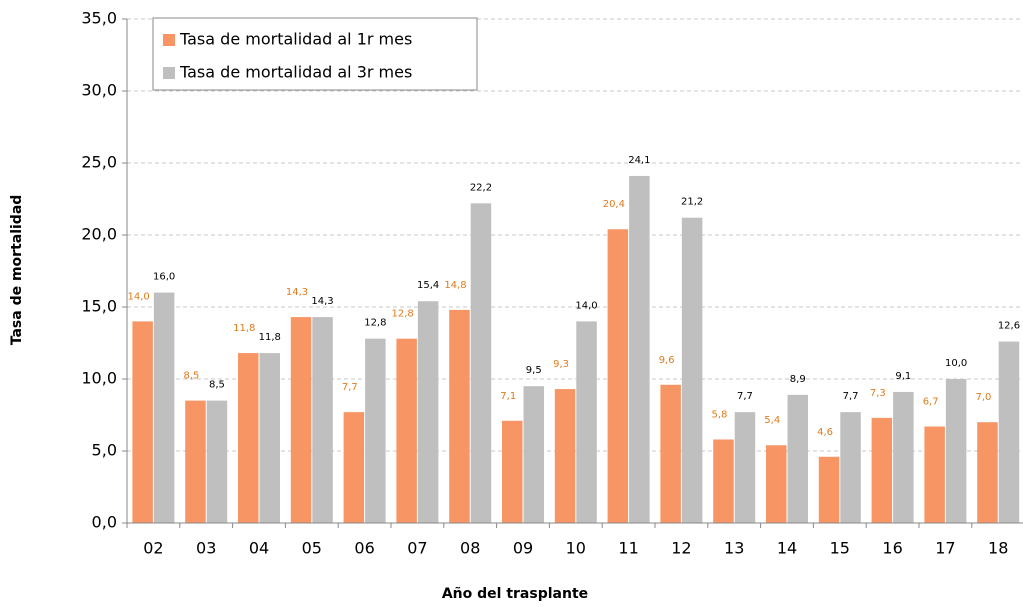 The height and width of the screenshot is (607, 1023). I want to click on y-tick-label: 30,0, so click(99, 90).